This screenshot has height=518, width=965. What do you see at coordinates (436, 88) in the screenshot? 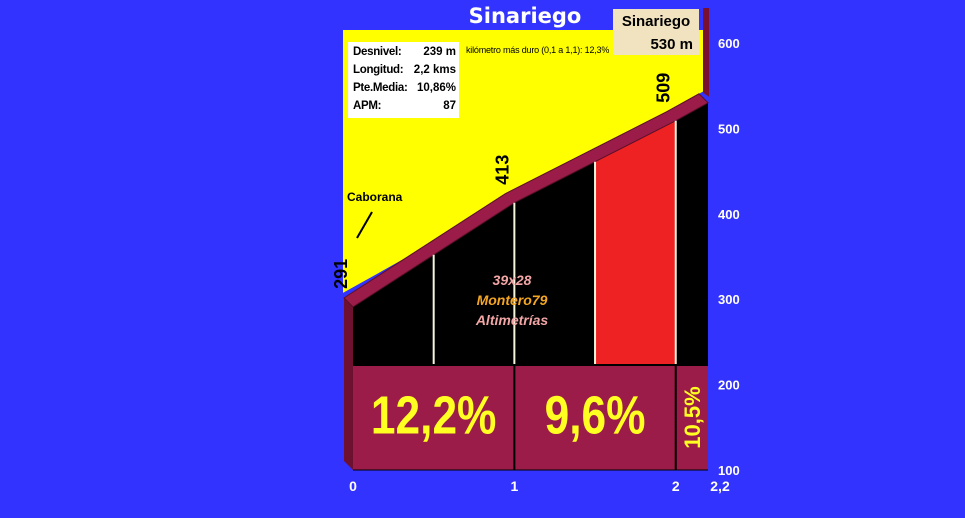
I see `stat-value: 10,86%` at bounding box center [436, 88].